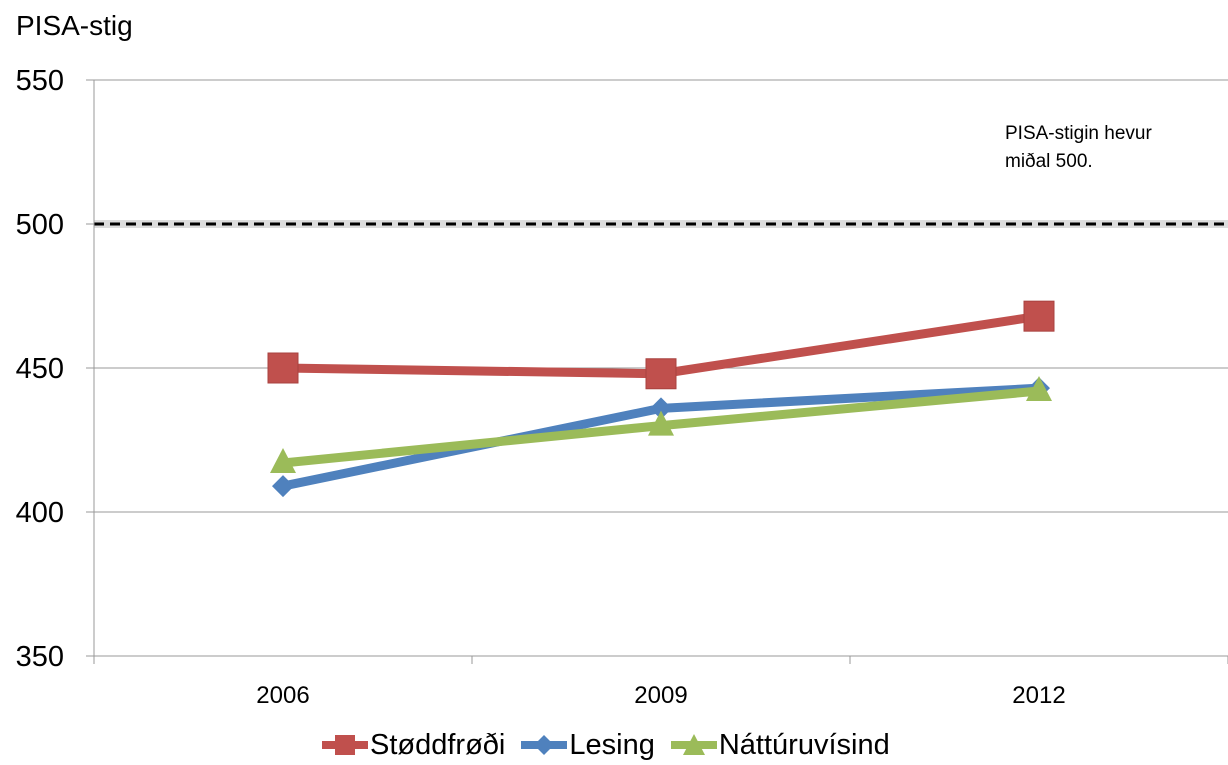 This screenshot has width=1228, height=765. I want to click on legend-label-natturuvisind: Náttúruvísind, so click(804, 744).